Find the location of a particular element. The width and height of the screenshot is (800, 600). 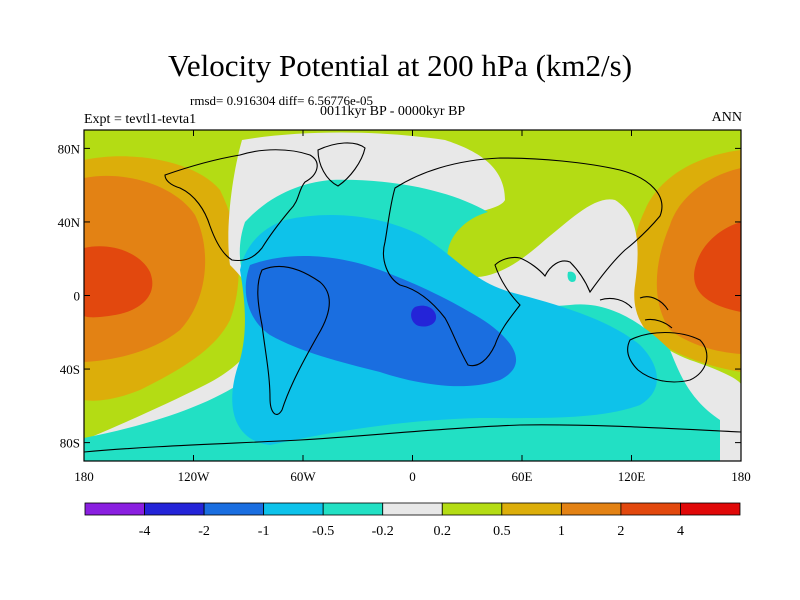

coast-australia is located at coordinates (667, 357).